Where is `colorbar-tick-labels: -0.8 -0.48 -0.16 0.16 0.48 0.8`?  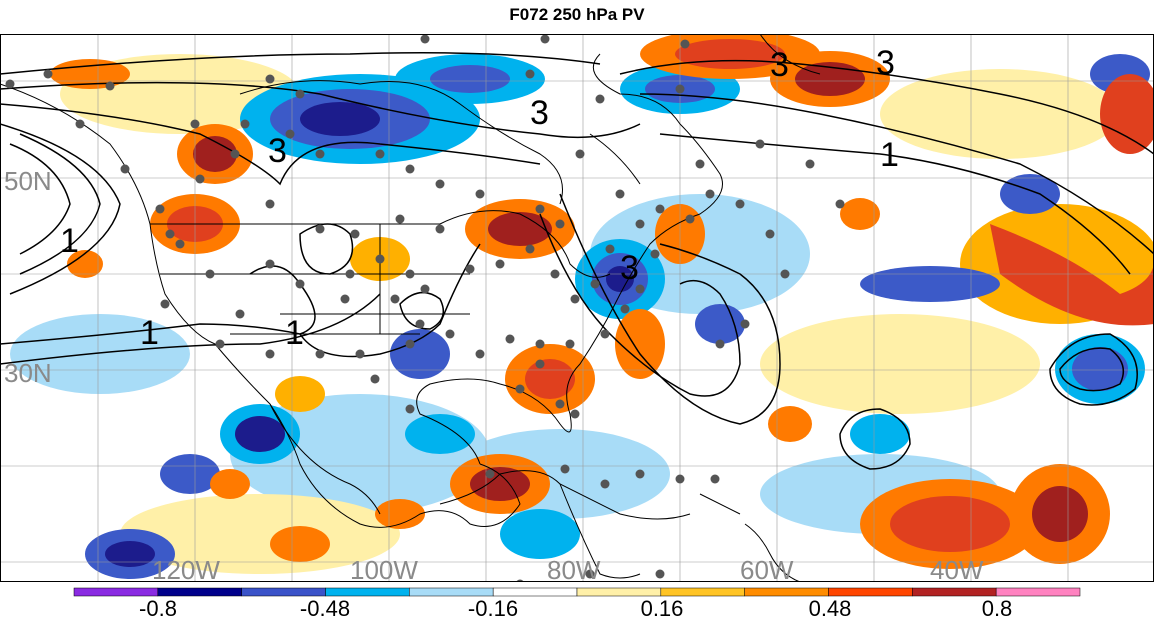 colorbar-tick-labels: -0.8 -0.48 -0.16 0.16 0.48 0.8 is located at coordinates (575, 607).